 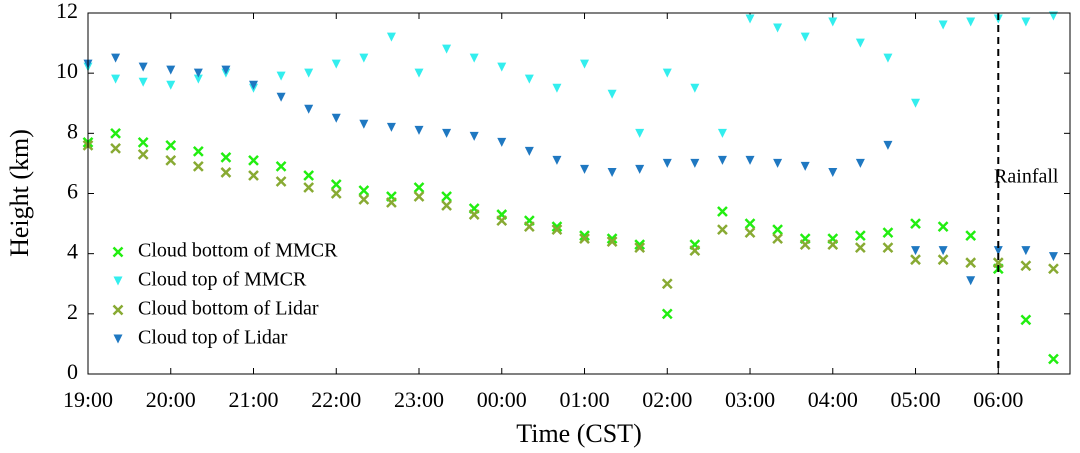 I want to click on x-tick-label: 06:00, so click(x=998, y=399).